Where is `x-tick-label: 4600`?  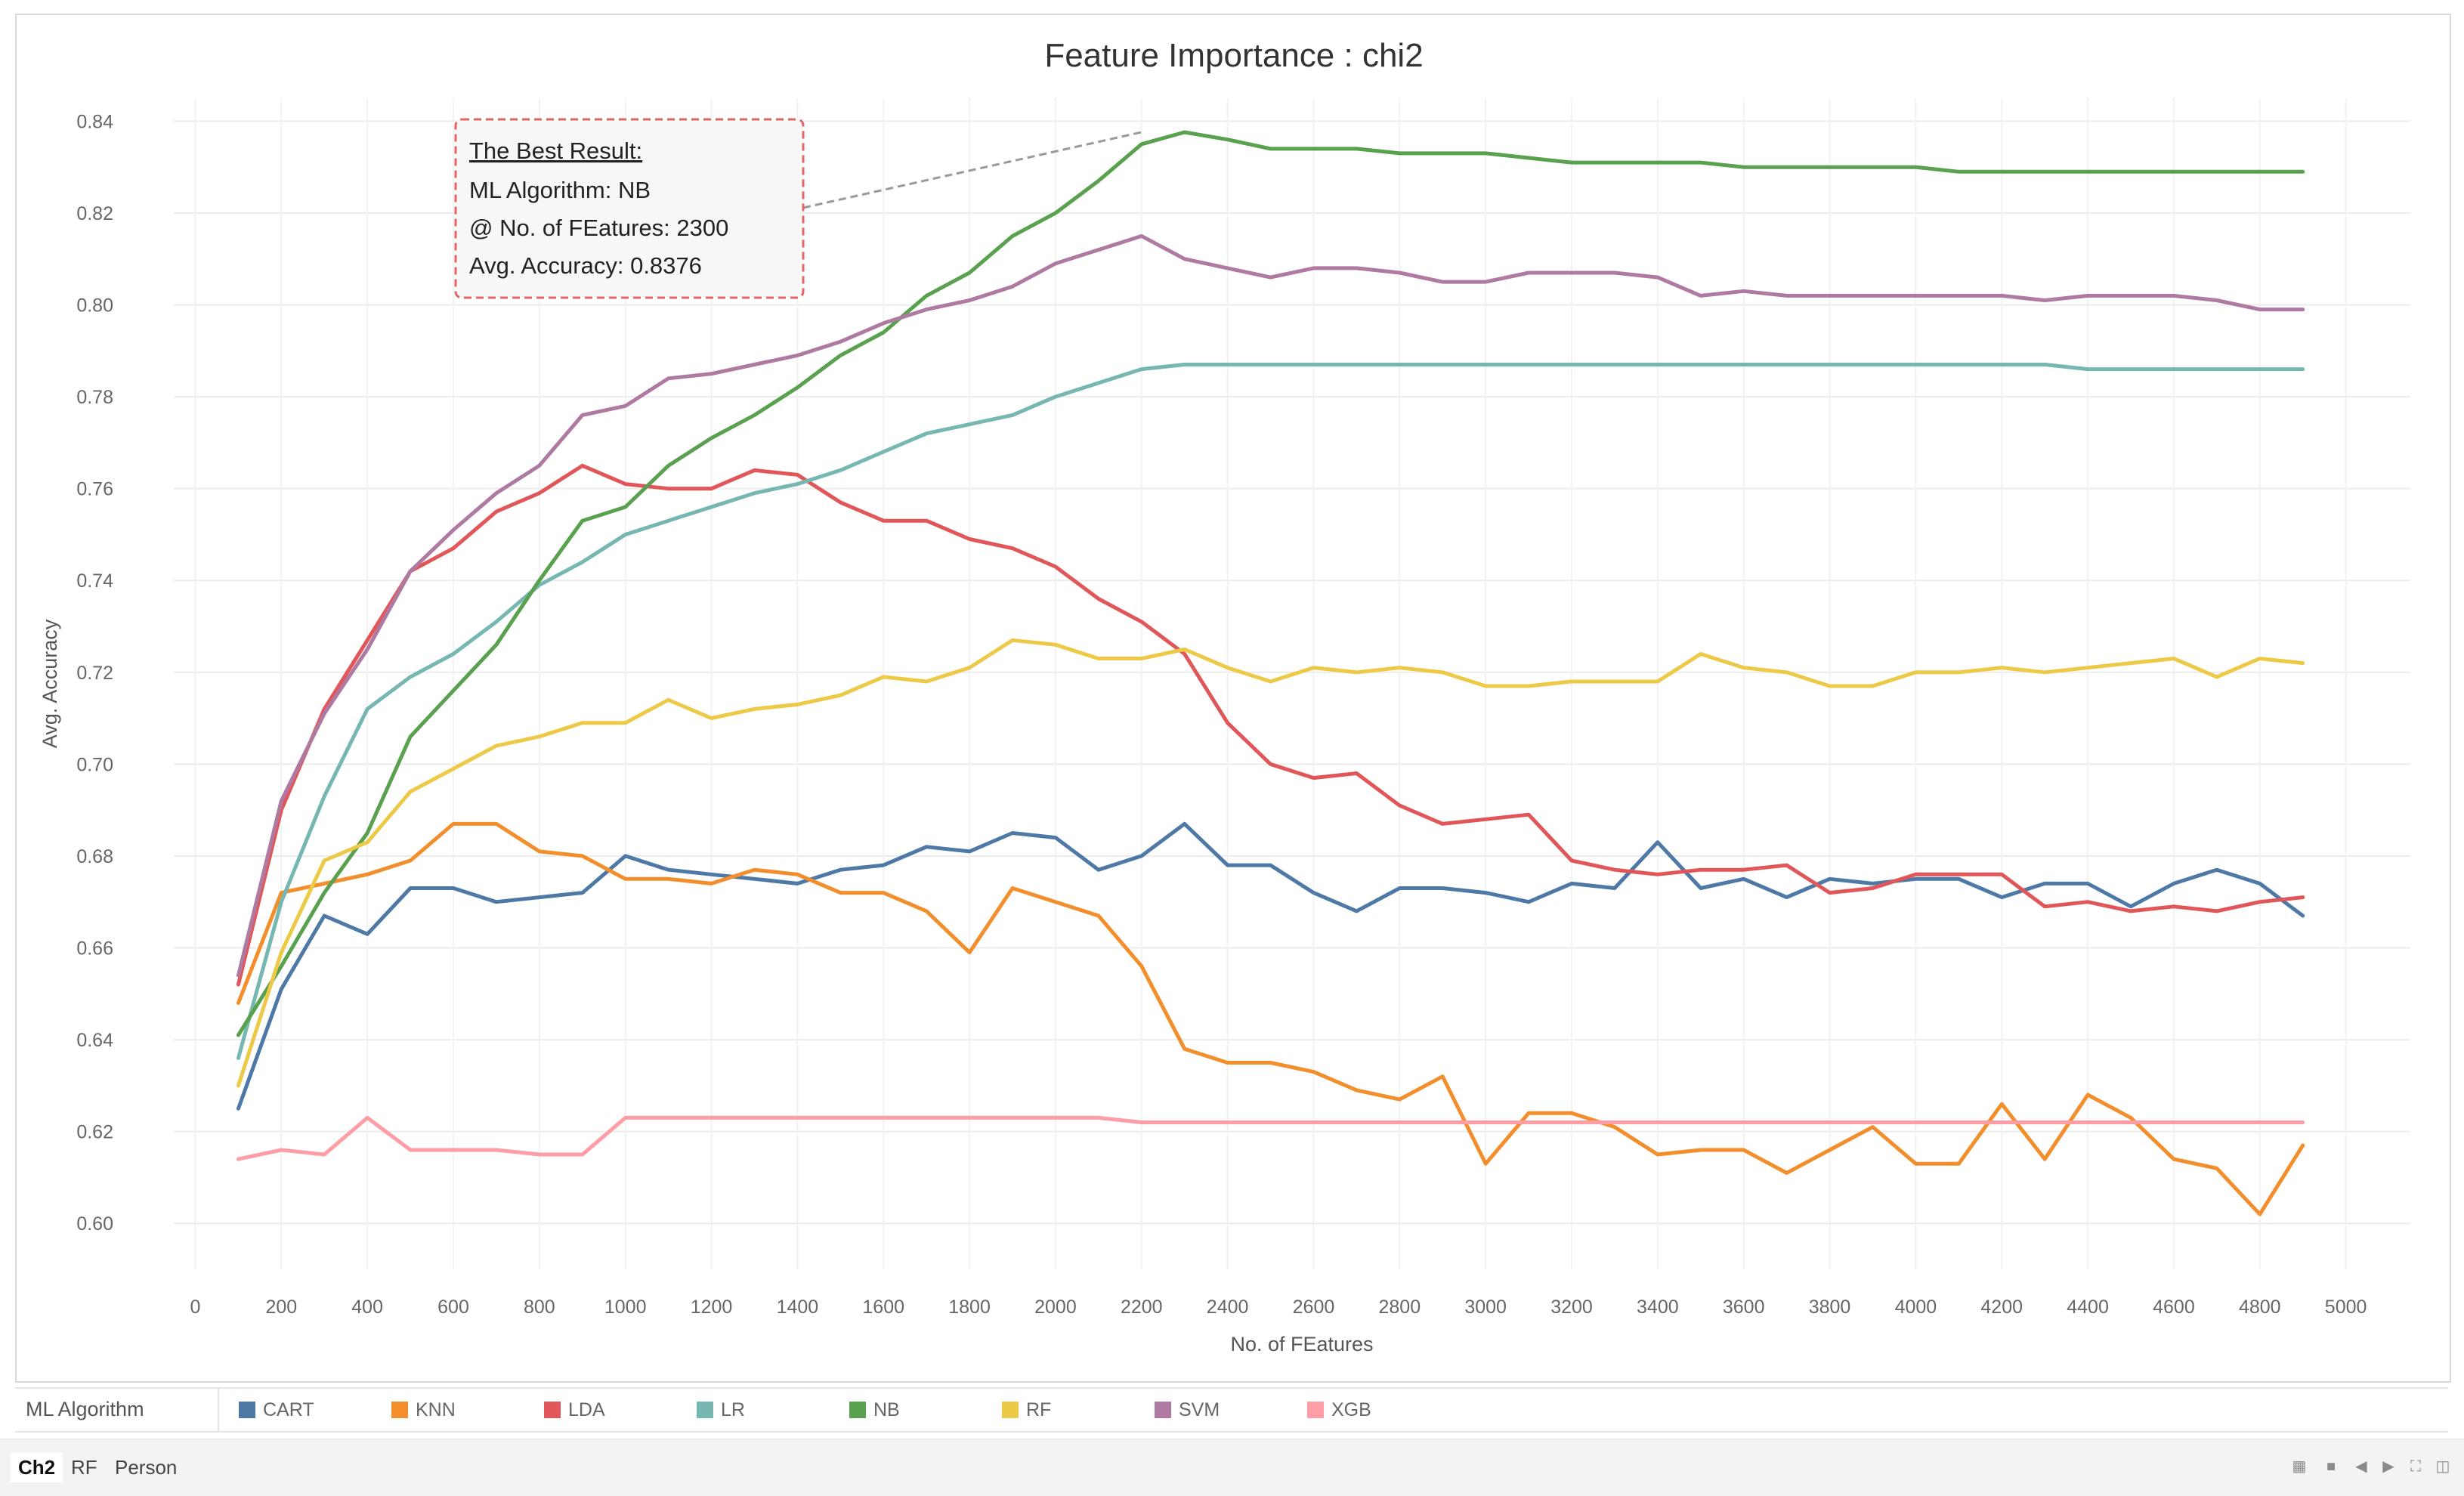
x-tick-label: 4600 is located at coordinates (2174, 1307).